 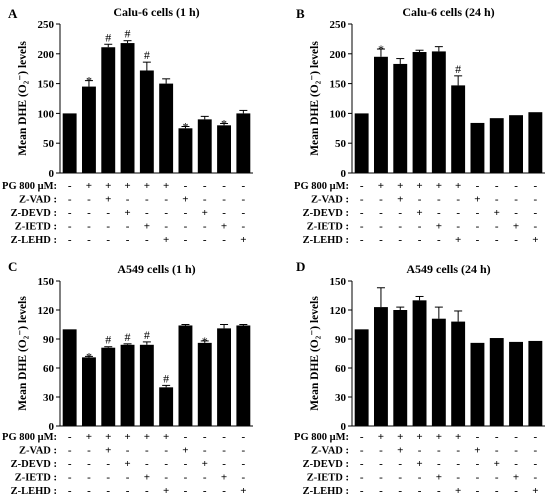 What do you see at coordinates (13, 13) in the screenshot?
I see `panel-letter: A` at bounding box center [13, 13].